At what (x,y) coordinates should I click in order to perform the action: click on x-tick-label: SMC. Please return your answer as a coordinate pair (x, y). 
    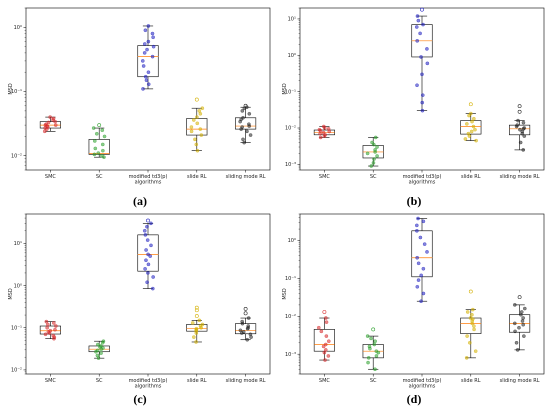
    Looking at the image, I should click on (324, 177).